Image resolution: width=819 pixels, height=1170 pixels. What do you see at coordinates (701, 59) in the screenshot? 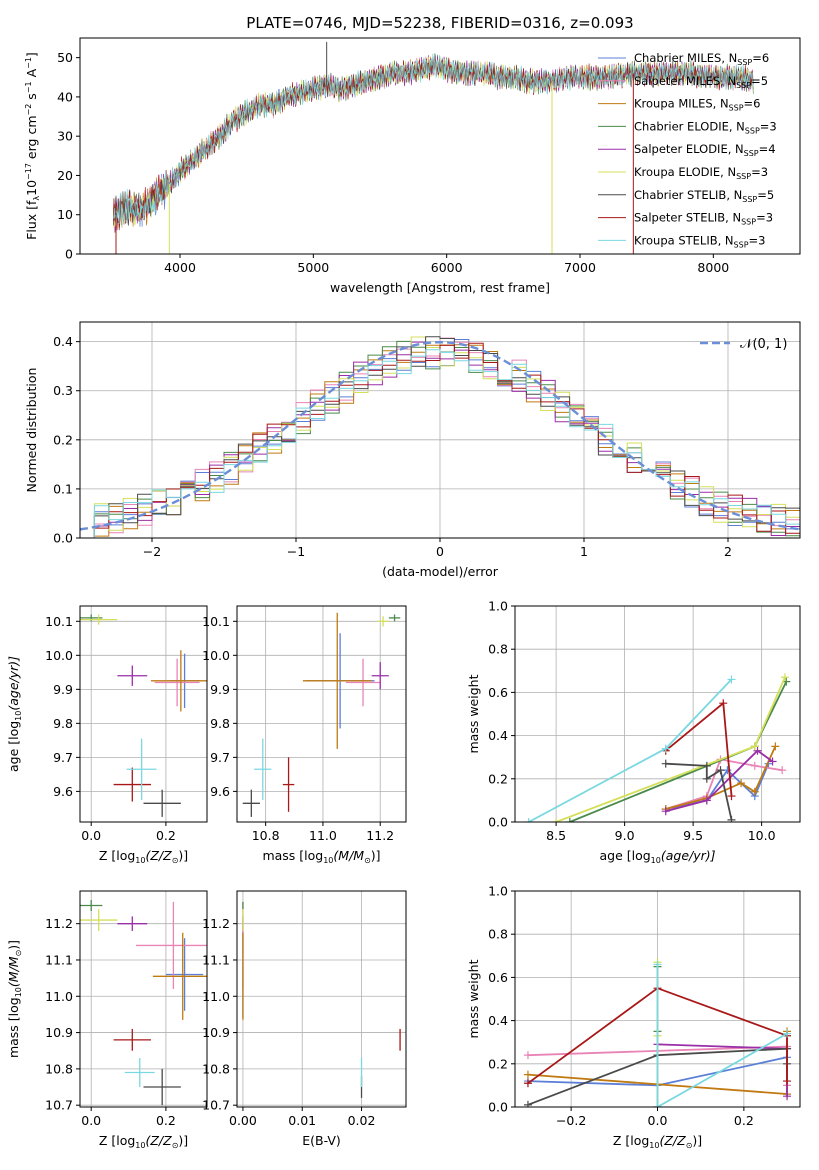
I see `legend-entry: Chabrier MILES, NSSP=6` at bounding box center [701, 59].